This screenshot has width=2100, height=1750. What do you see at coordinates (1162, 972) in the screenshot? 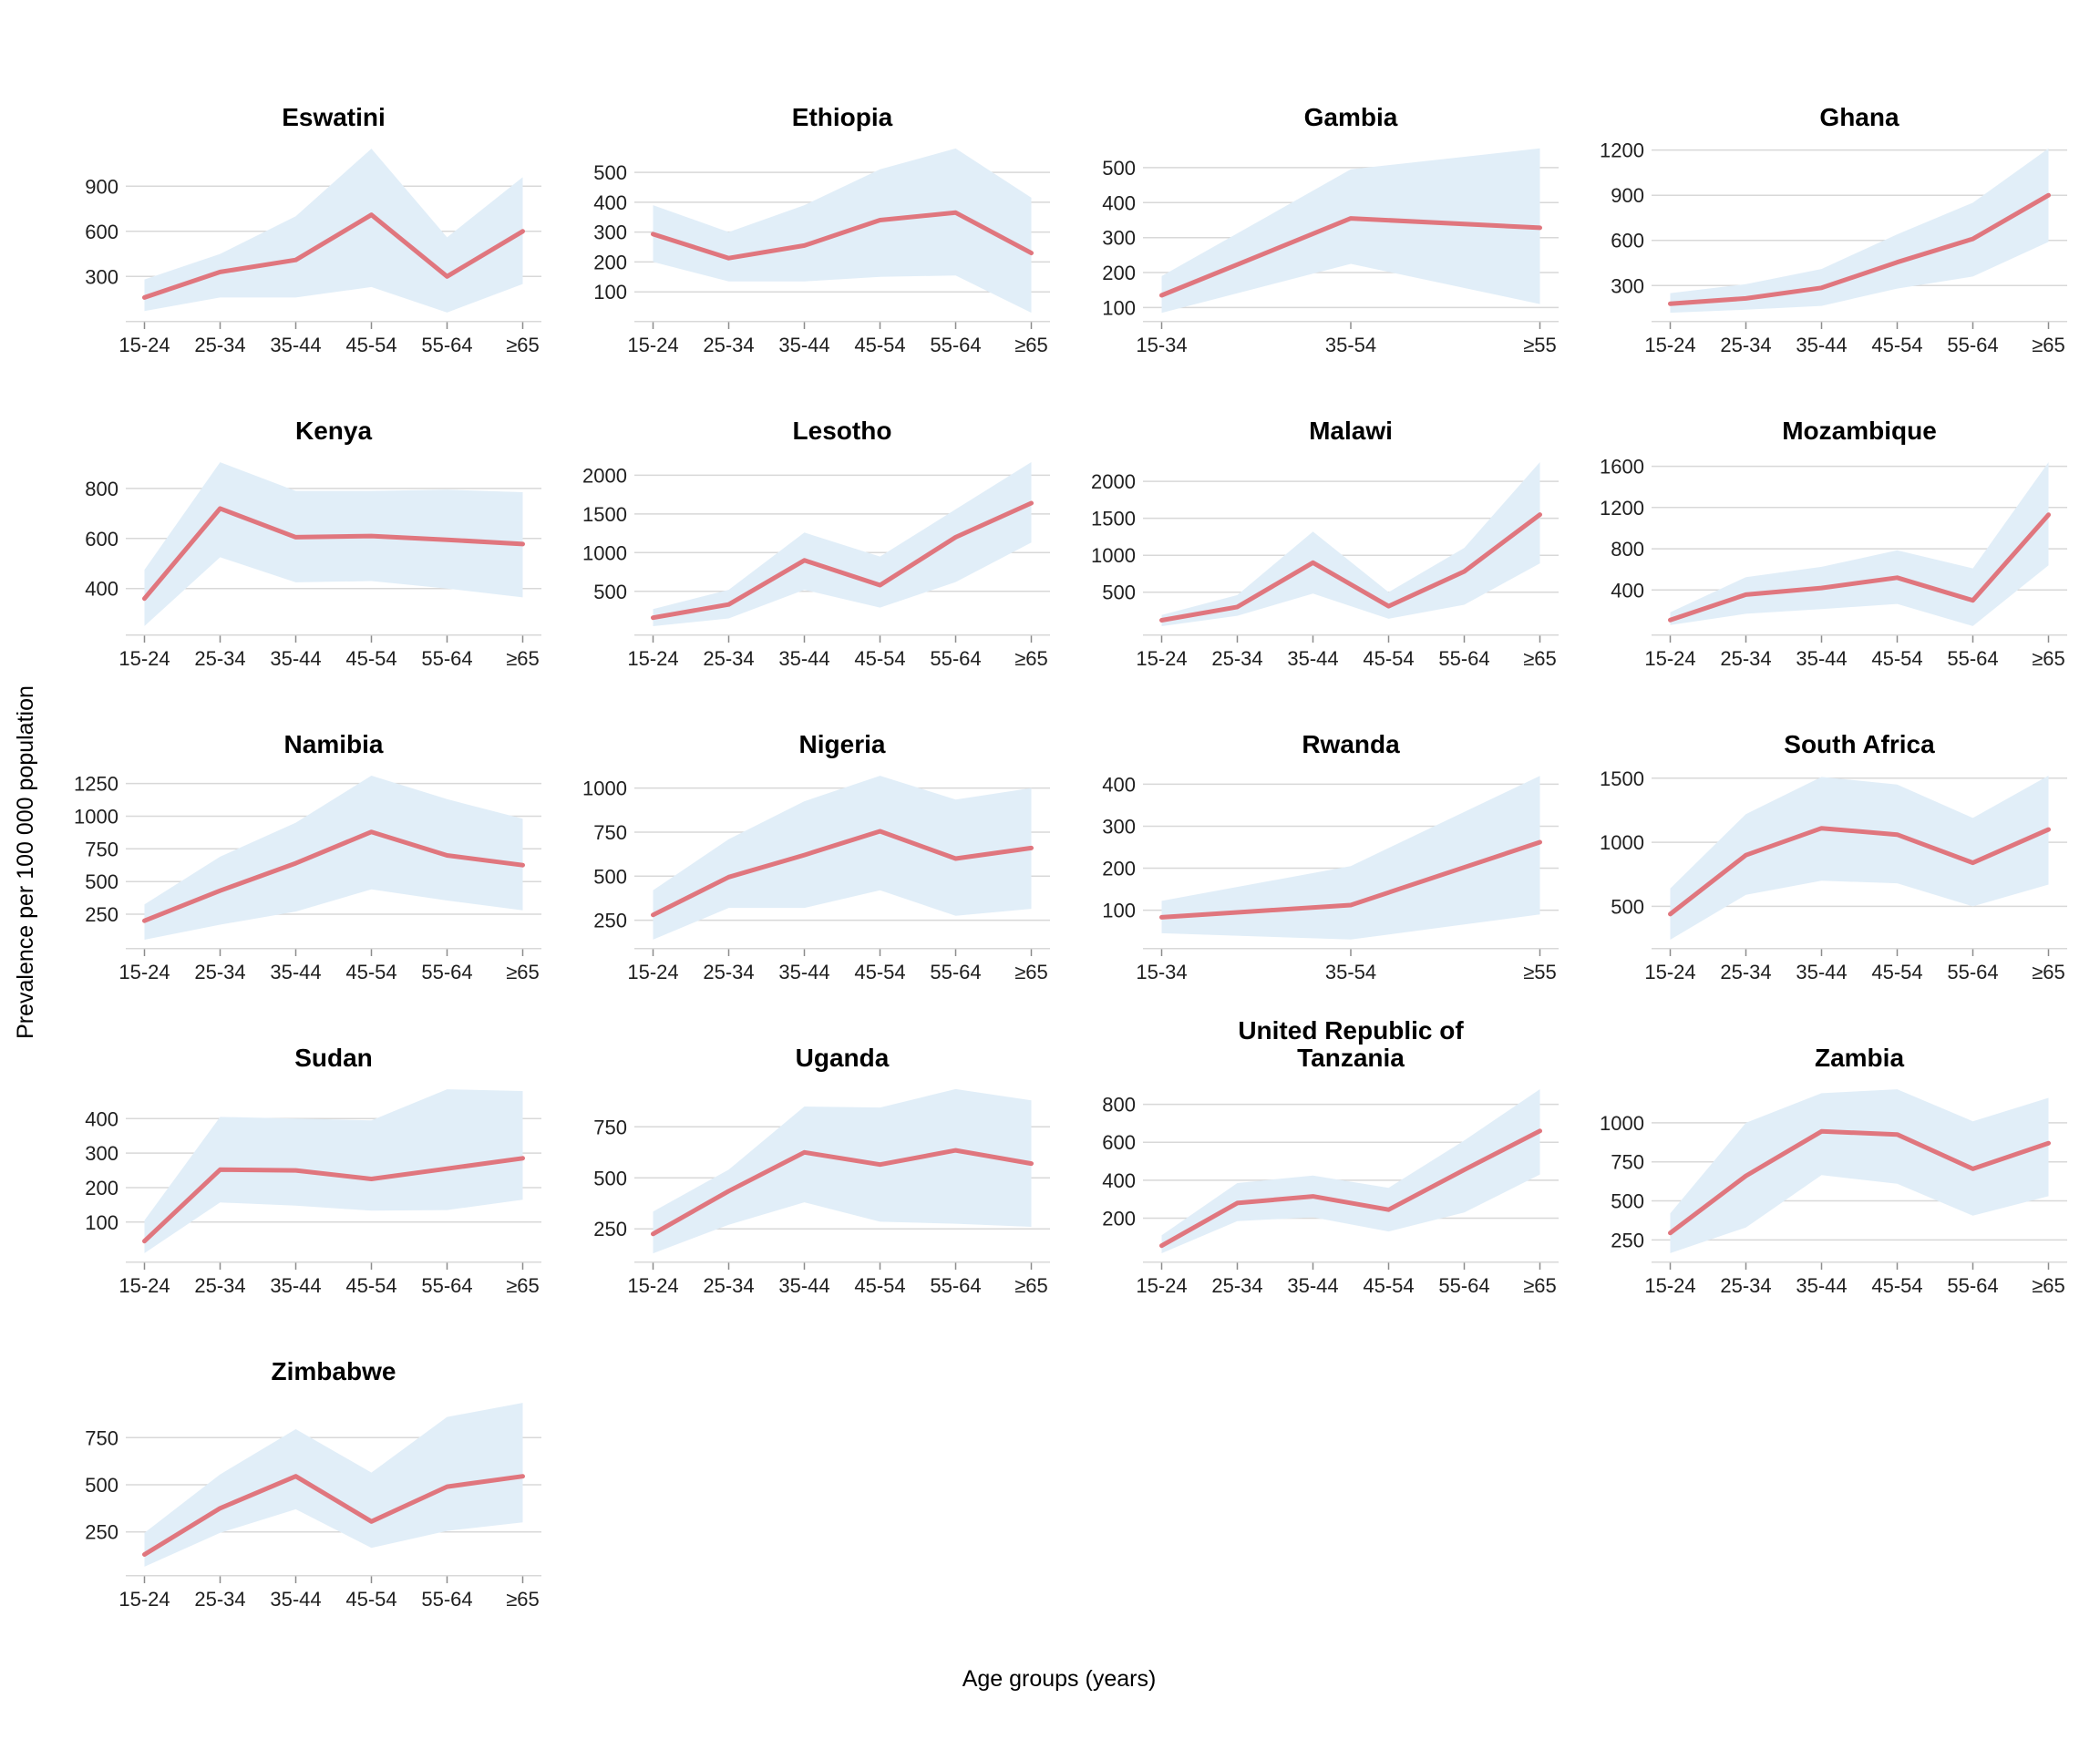
I see `x-tick-label: 15-34` at bounding box center [1162, 972].